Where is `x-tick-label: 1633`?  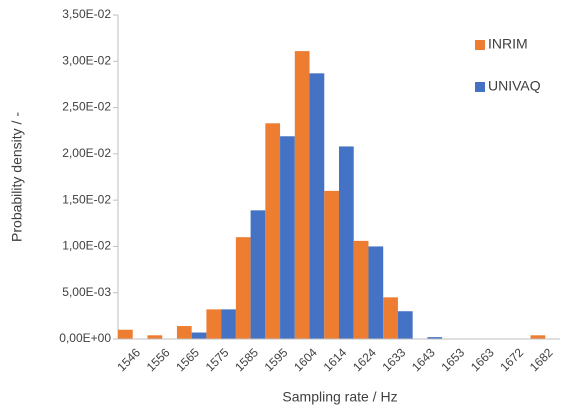
x-tick-label: 1633 is located at coordinates (394, 359).